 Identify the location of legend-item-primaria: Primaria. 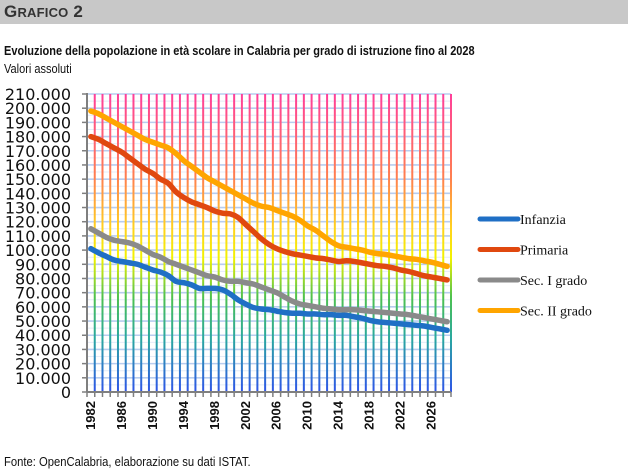
(523, 251).